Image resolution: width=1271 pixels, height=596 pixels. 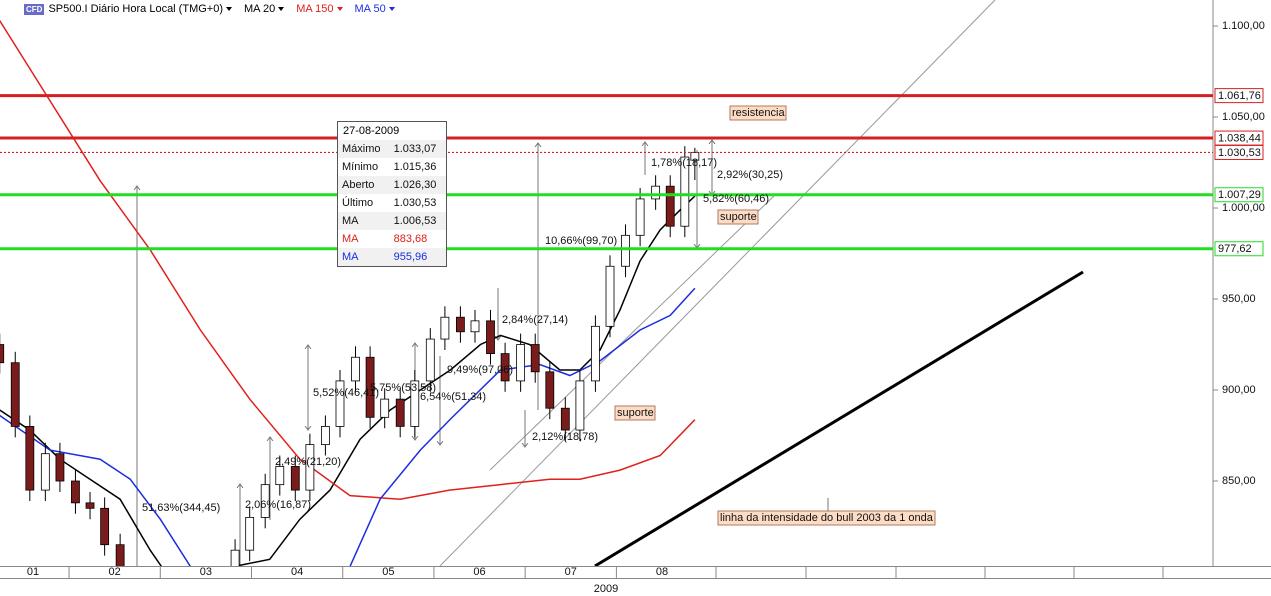 I want to click on annotation: 5,75%(53,58), so click(x=403, y=388).